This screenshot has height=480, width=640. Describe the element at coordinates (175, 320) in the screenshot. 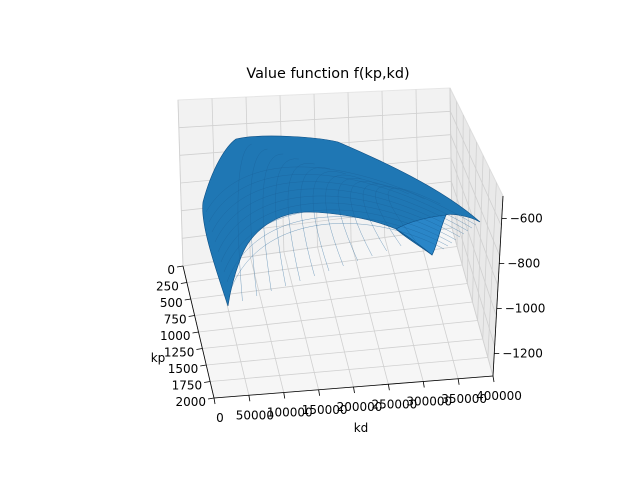

I see `kp-tick-label: 750` at that location.